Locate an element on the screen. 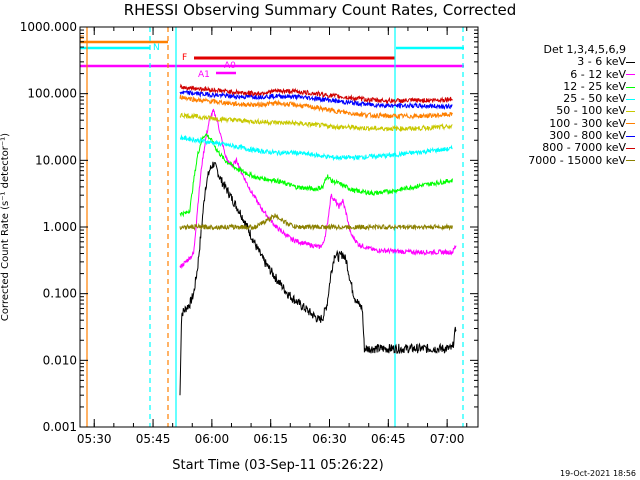 The image size is (640, 480). legend-item: 12 - 25 keV is located at coordinates (561, 86).